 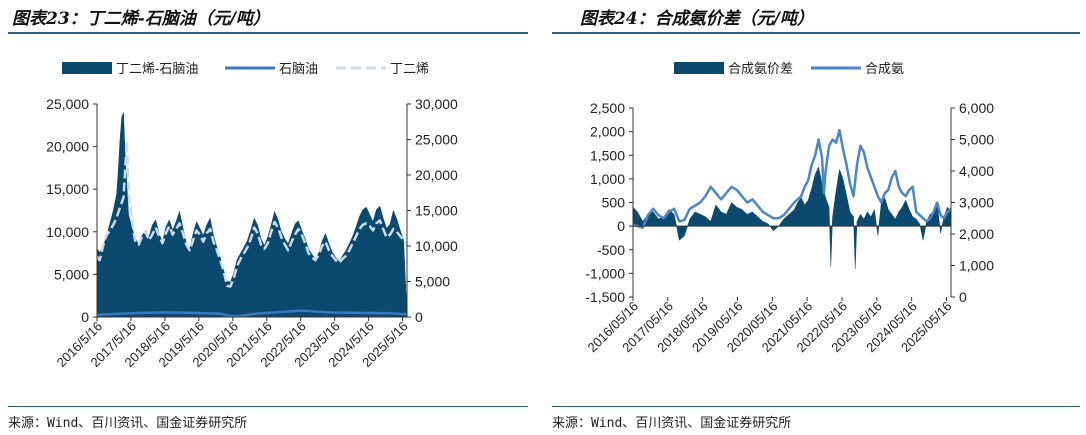 I want to click on legend-label-0: 合成氨价差, so click(x=760, y=68).